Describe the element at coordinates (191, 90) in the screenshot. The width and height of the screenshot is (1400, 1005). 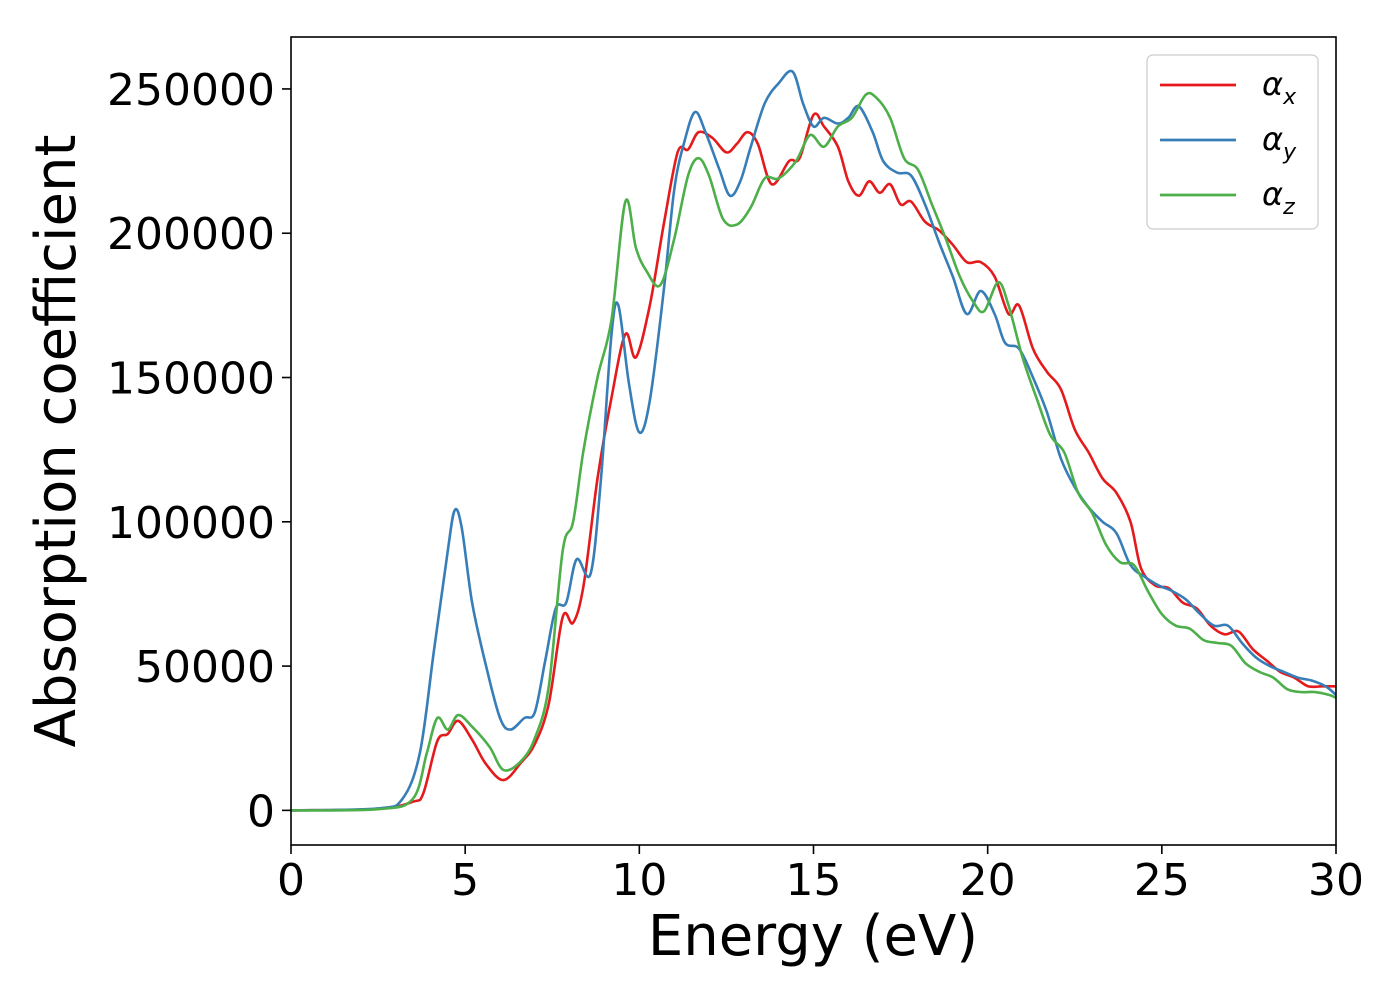
I see `y-tick-label: 250000` at that location.